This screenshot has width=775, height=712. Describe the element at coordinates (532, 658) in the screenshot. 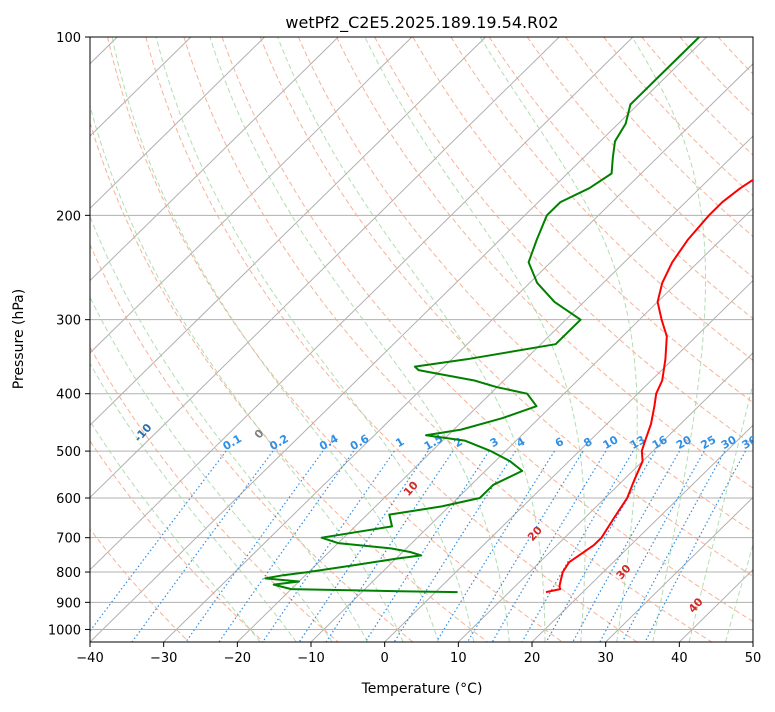

I see `x-tick-label: 20` at that location.